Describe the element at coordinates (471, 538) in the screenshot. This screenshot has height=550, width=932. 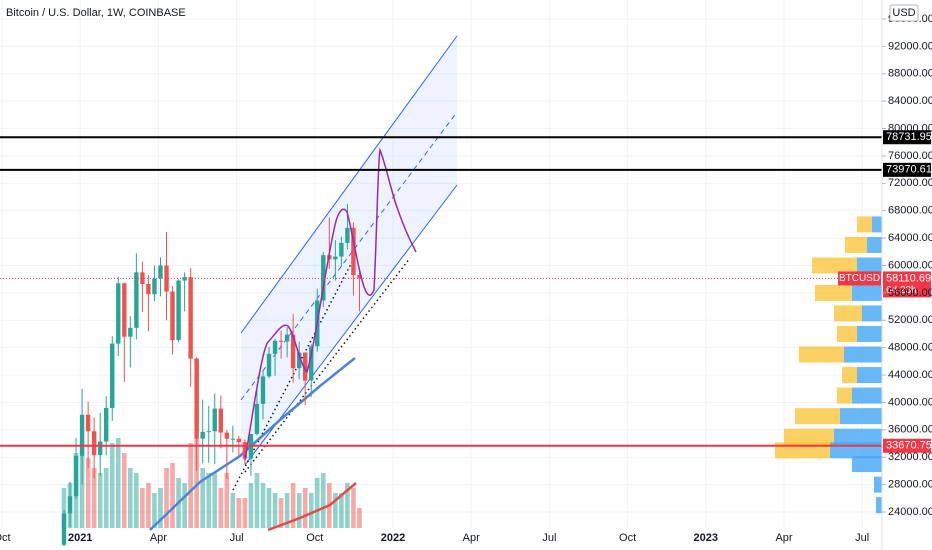
I see `x-tick-label: Apr` at that location.